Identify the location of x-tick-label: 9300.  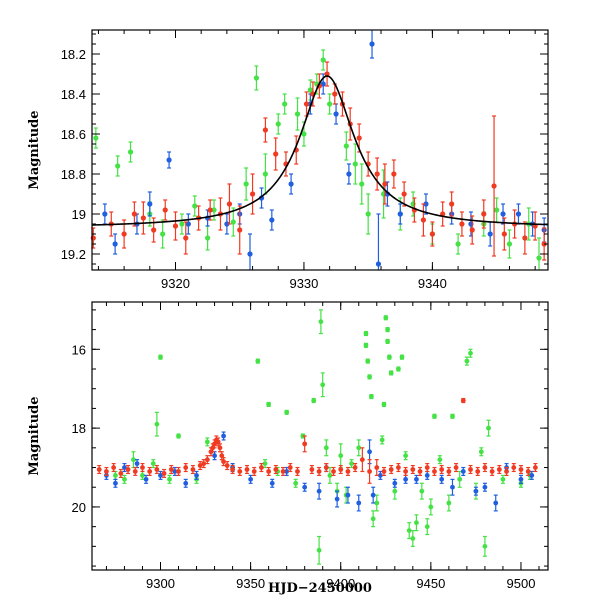
(160, 583).